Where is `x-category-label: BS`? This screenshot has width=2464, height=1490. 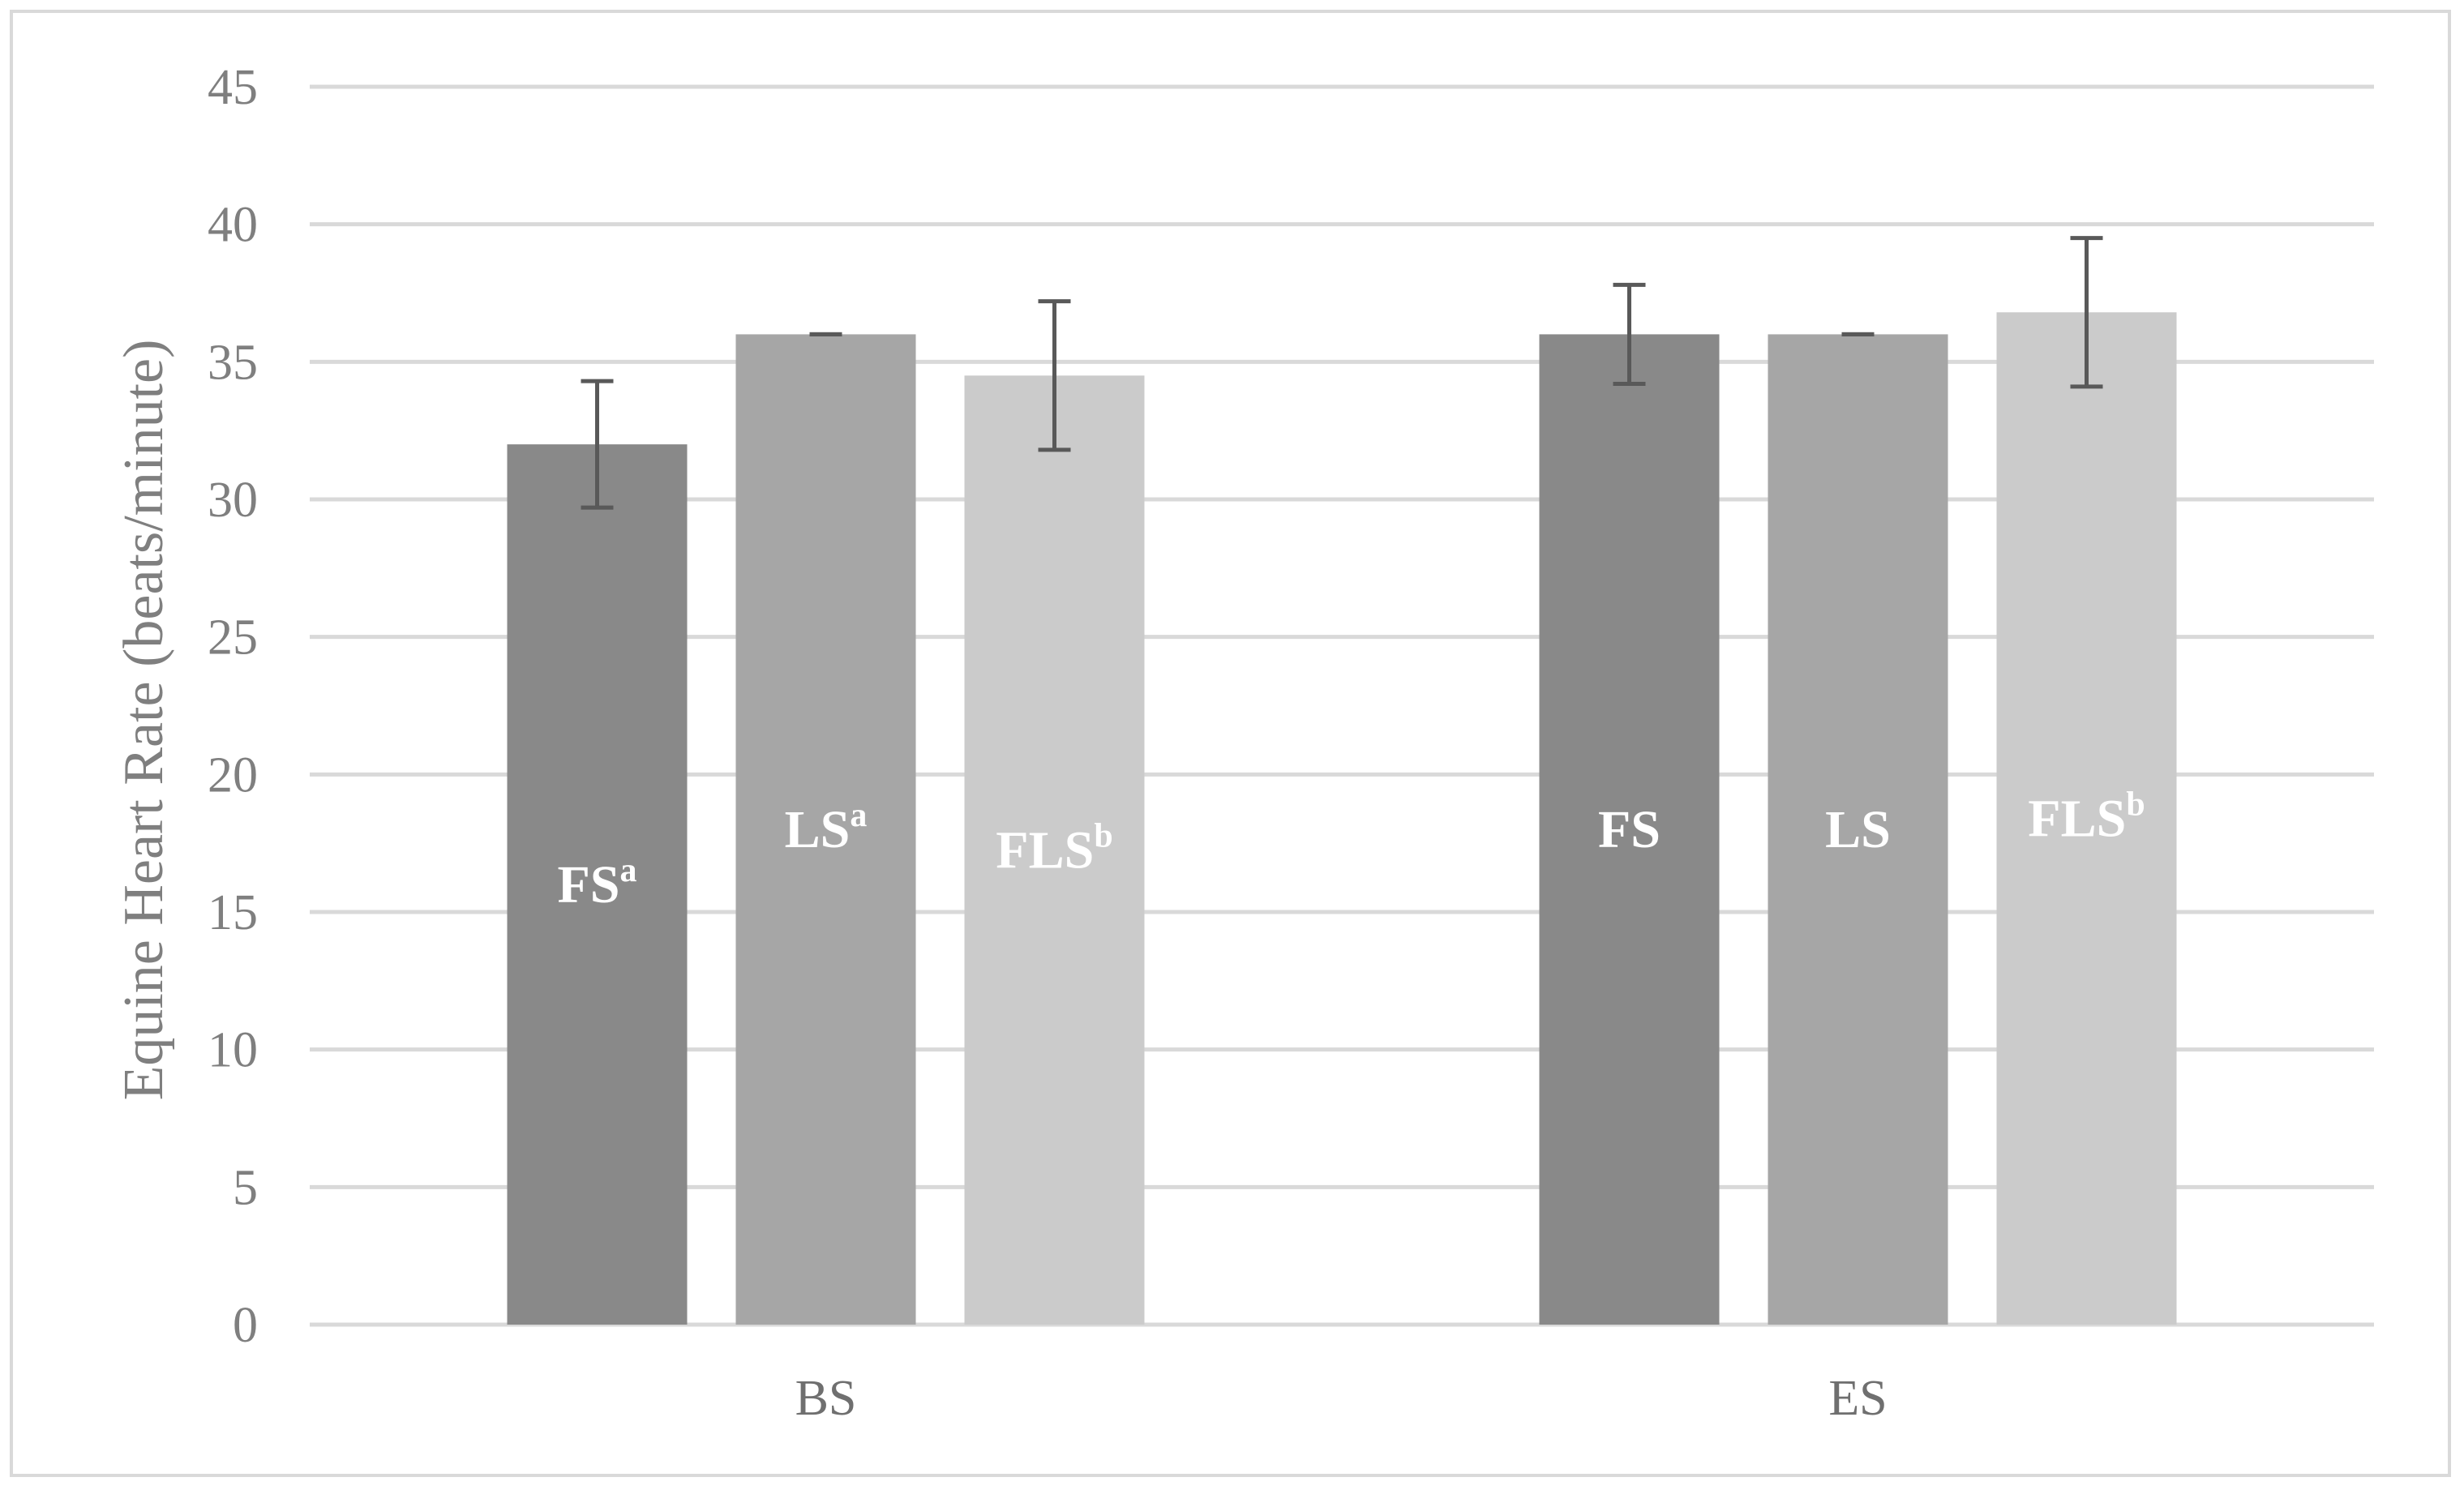 x-category-label: BS is located at coordinates (826, 1398).